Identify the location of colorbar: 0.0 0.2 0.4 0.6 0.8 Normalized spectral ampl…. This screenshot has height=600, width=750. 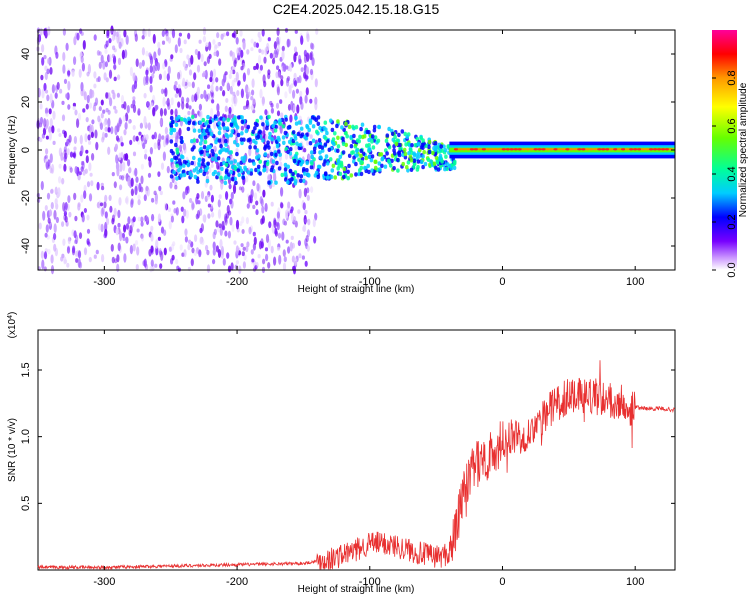
(730, 154).